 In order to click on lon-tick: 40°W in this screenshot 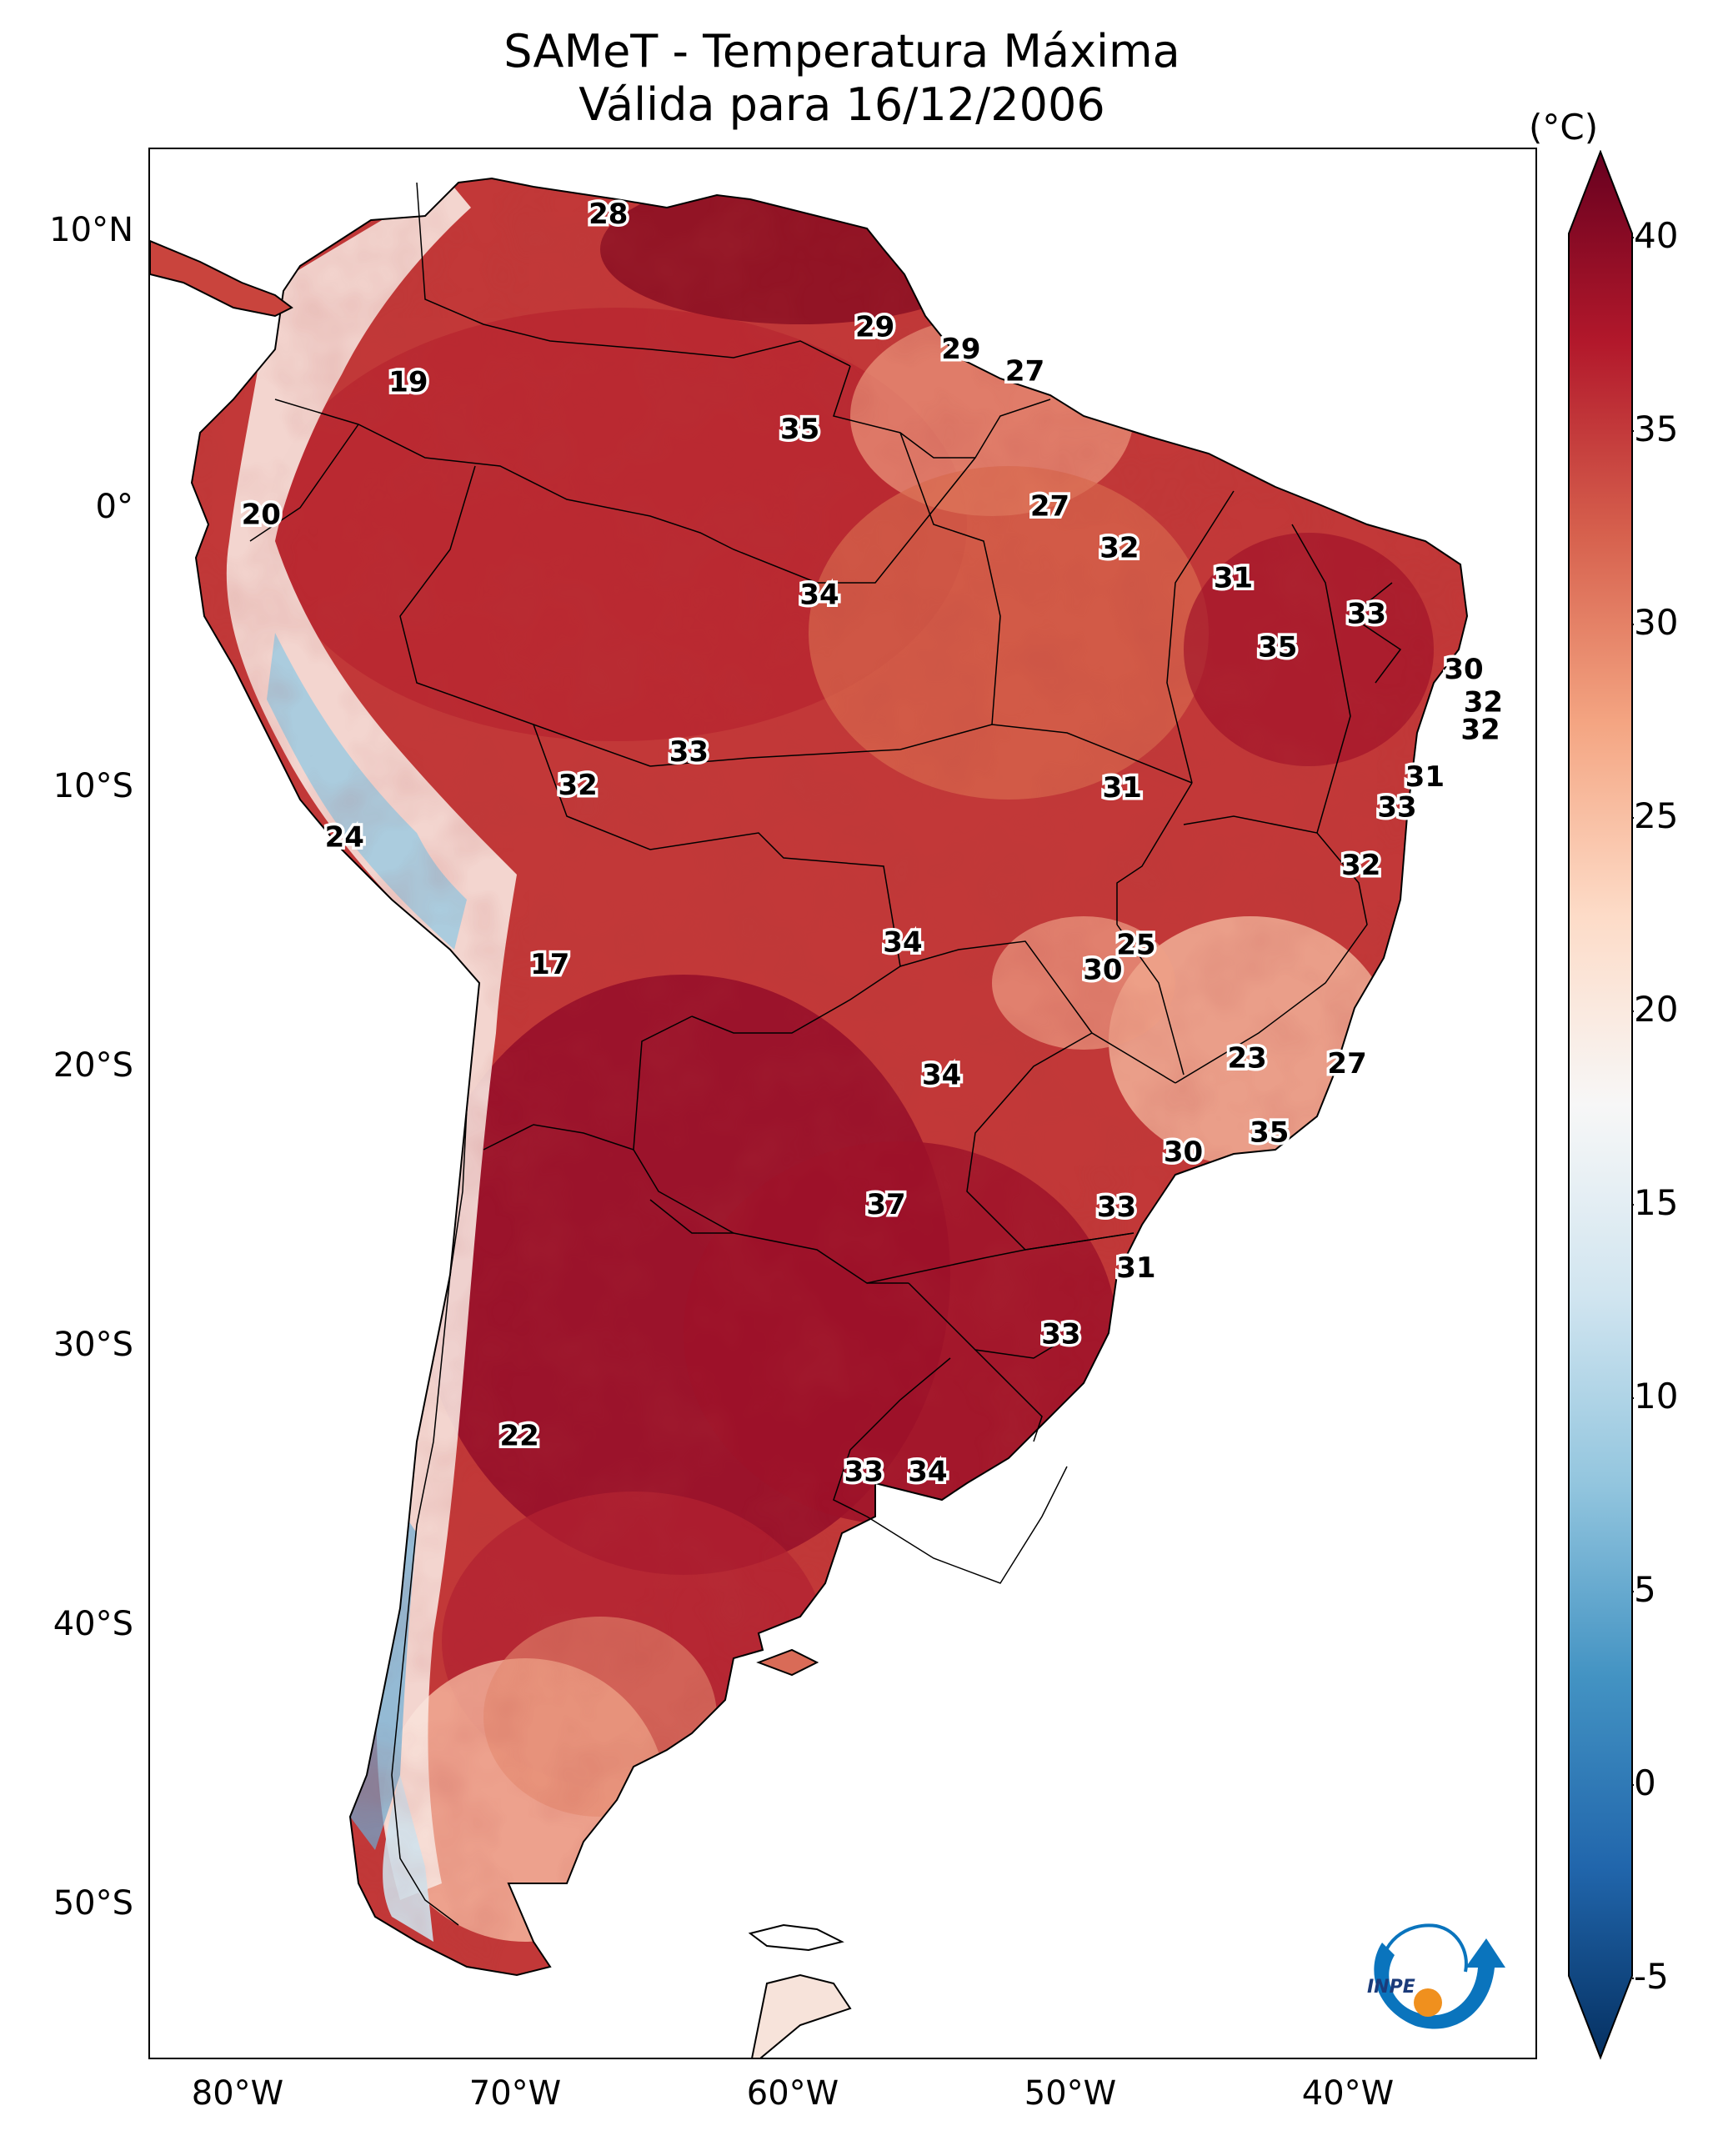, I will do `click(1348, 2093)`.